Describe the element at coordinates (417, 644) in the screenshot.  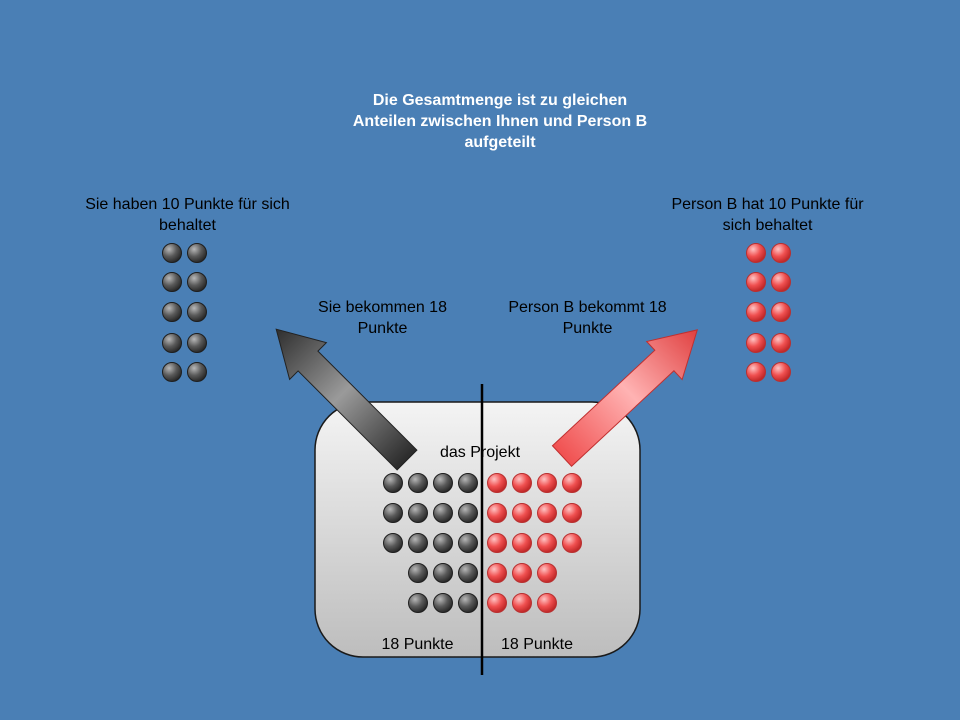
I see `left-points-label: 18 Punkte` at that location.